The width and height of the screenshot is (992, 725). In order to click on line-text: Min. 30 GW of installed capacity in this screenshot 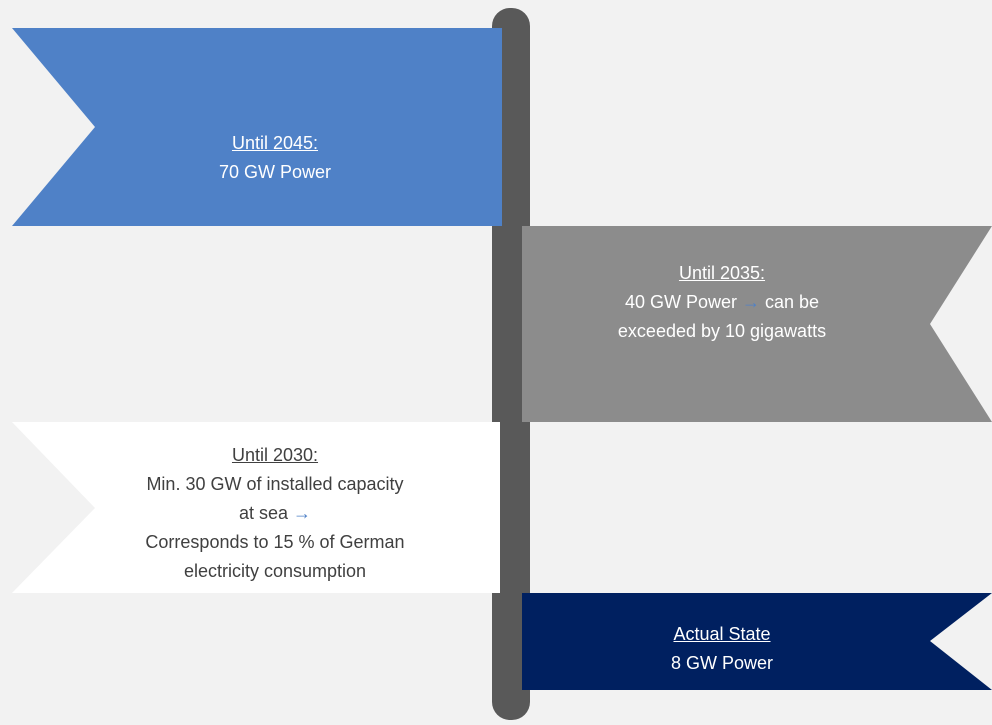, I will do `click(275, 484)`.